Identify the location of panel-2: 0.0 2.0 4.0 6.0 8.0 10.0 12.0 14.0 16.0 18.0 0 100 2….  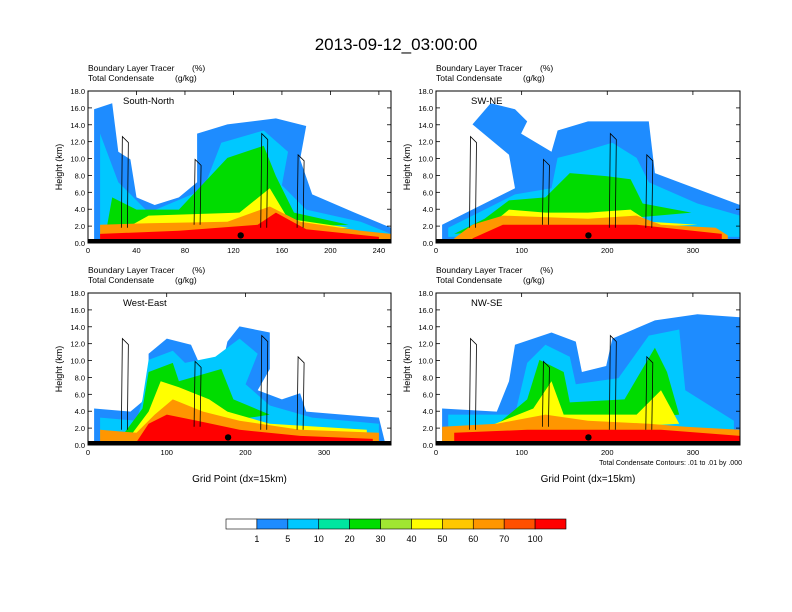
(571, 159).